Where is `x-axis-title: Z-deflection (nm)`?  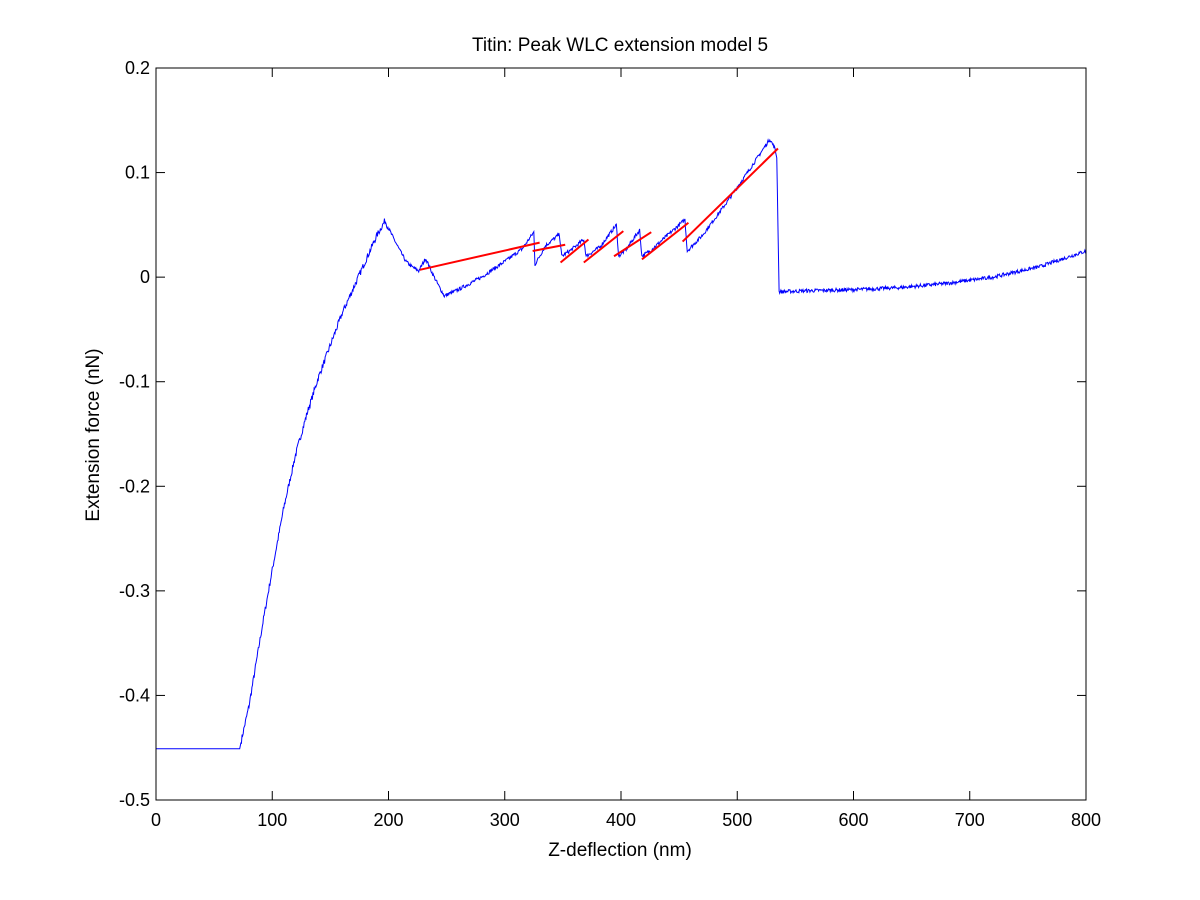 x-axis-title: Z-deflection (nm) is located at coordinates (620, 850).